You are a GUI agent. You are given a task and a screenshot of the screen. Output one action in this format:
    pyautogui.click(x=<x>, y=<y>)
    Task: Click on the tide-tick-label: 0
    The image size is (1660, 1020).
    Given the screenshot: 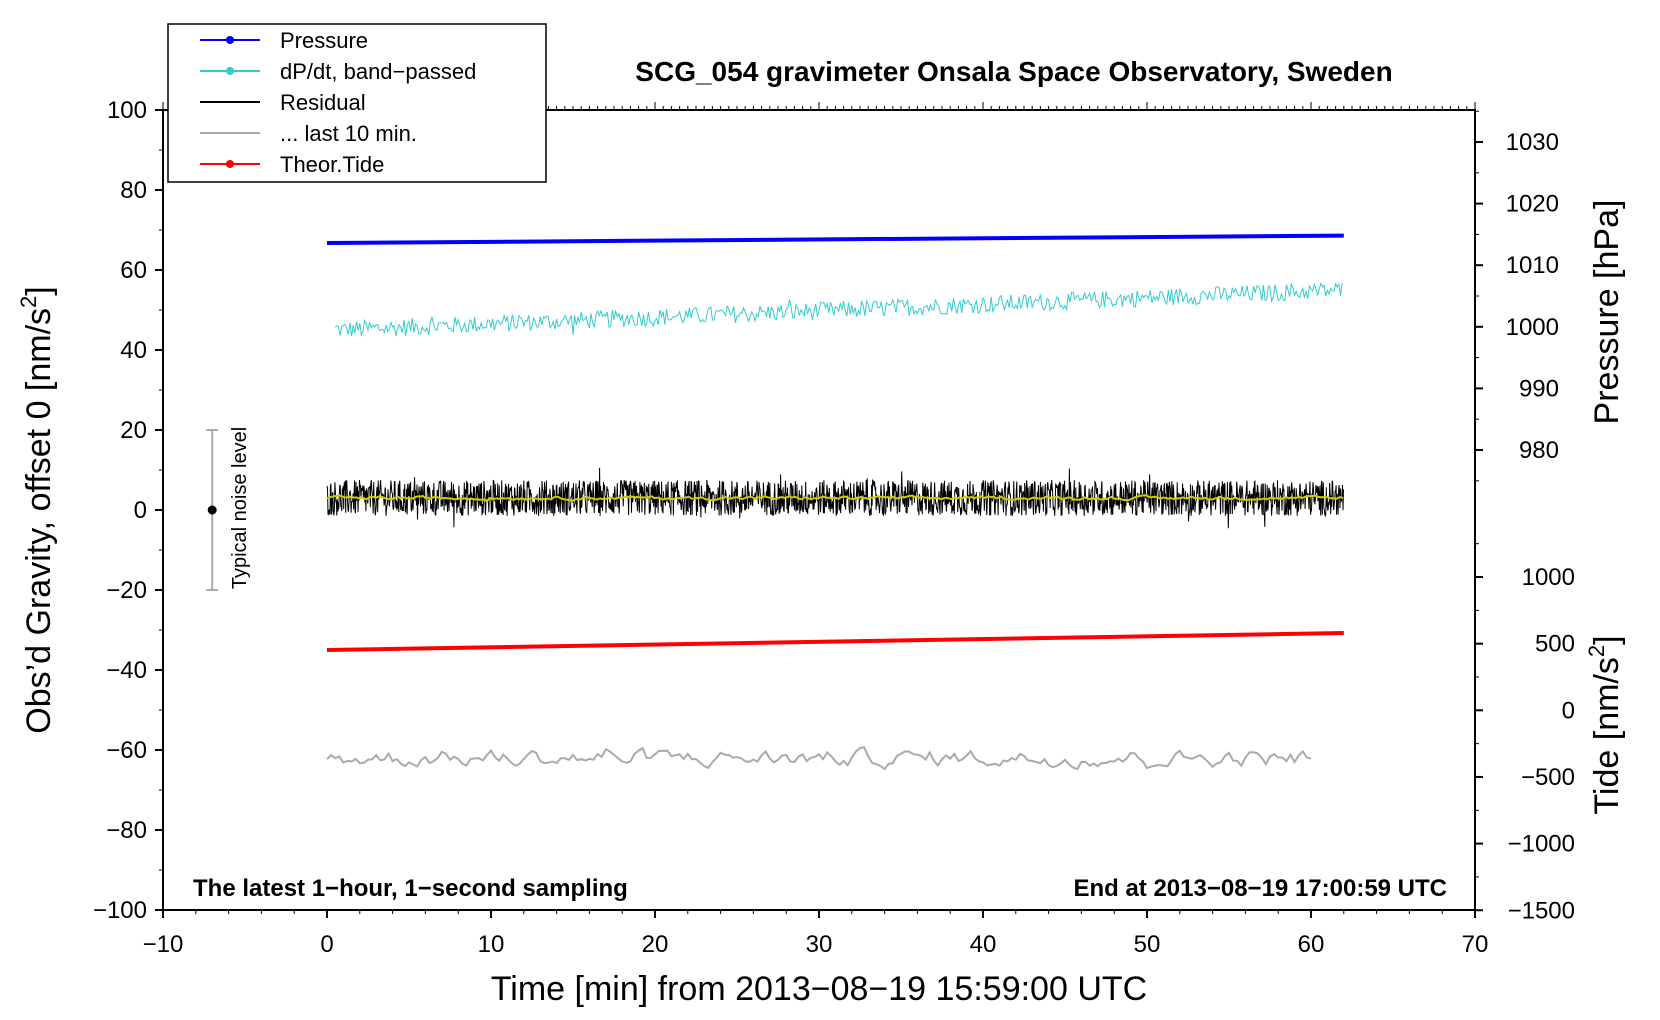 What is the action you would take?
    pyautogui.click(x=1568, y=710)
    